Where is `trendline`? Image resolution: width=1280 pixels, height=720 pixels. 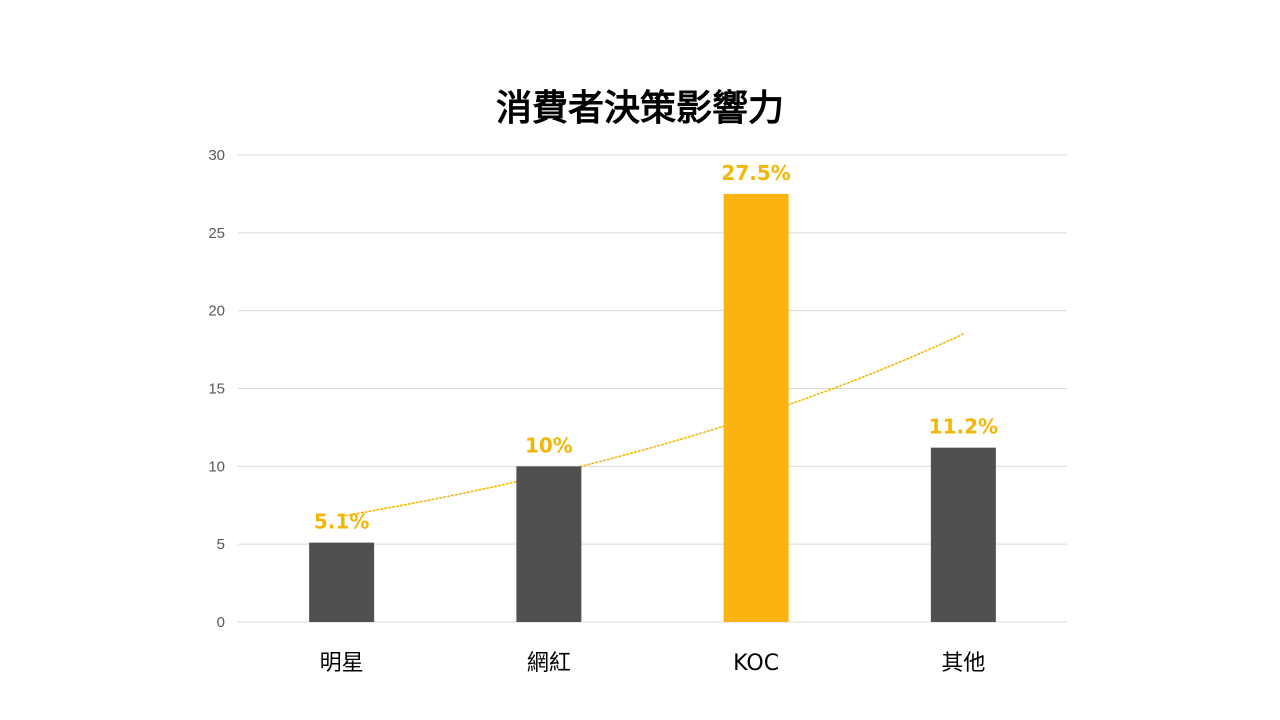
trendline is located at coordinates (652, 425).